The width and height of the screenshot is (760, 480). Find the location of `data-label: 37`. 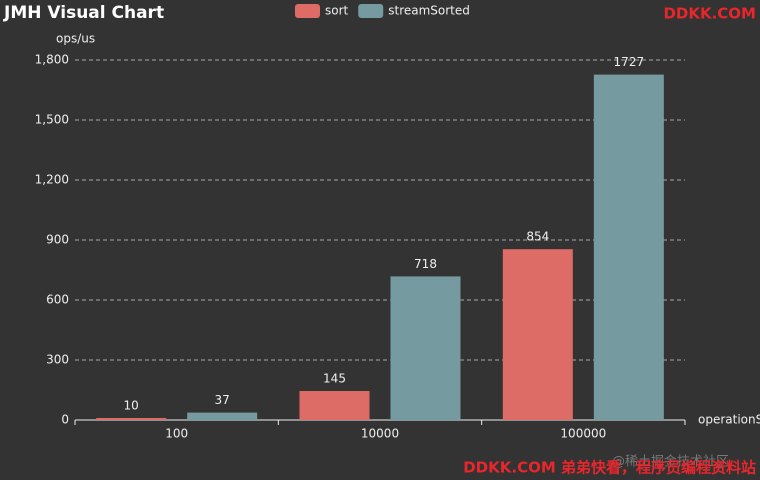

data-label: 37 is located at coordinates (222, 400).